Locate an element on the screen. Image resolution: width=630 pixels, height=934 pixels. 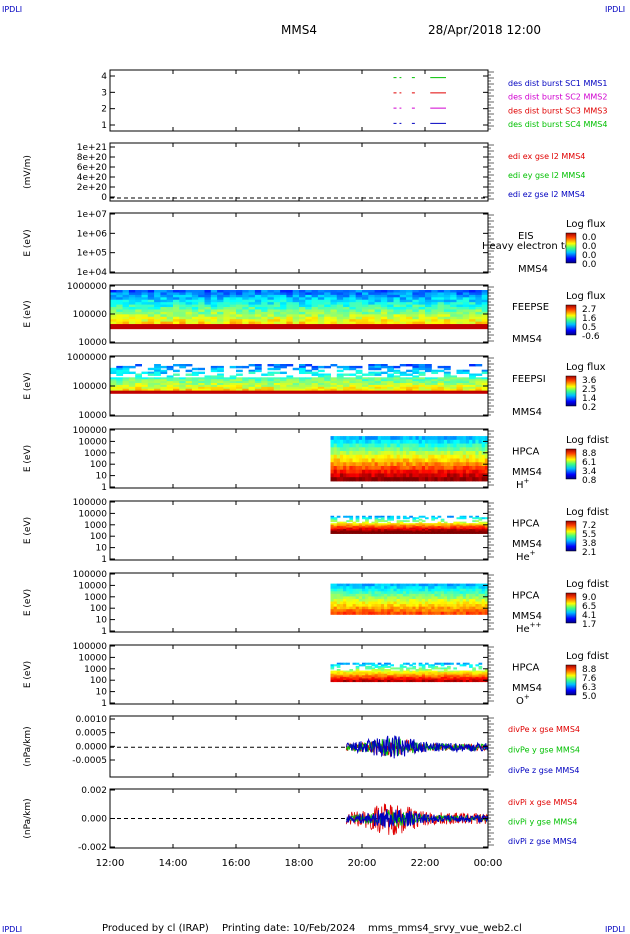
header-spacecraft: MMS4 is located at coordinates (299, 30).